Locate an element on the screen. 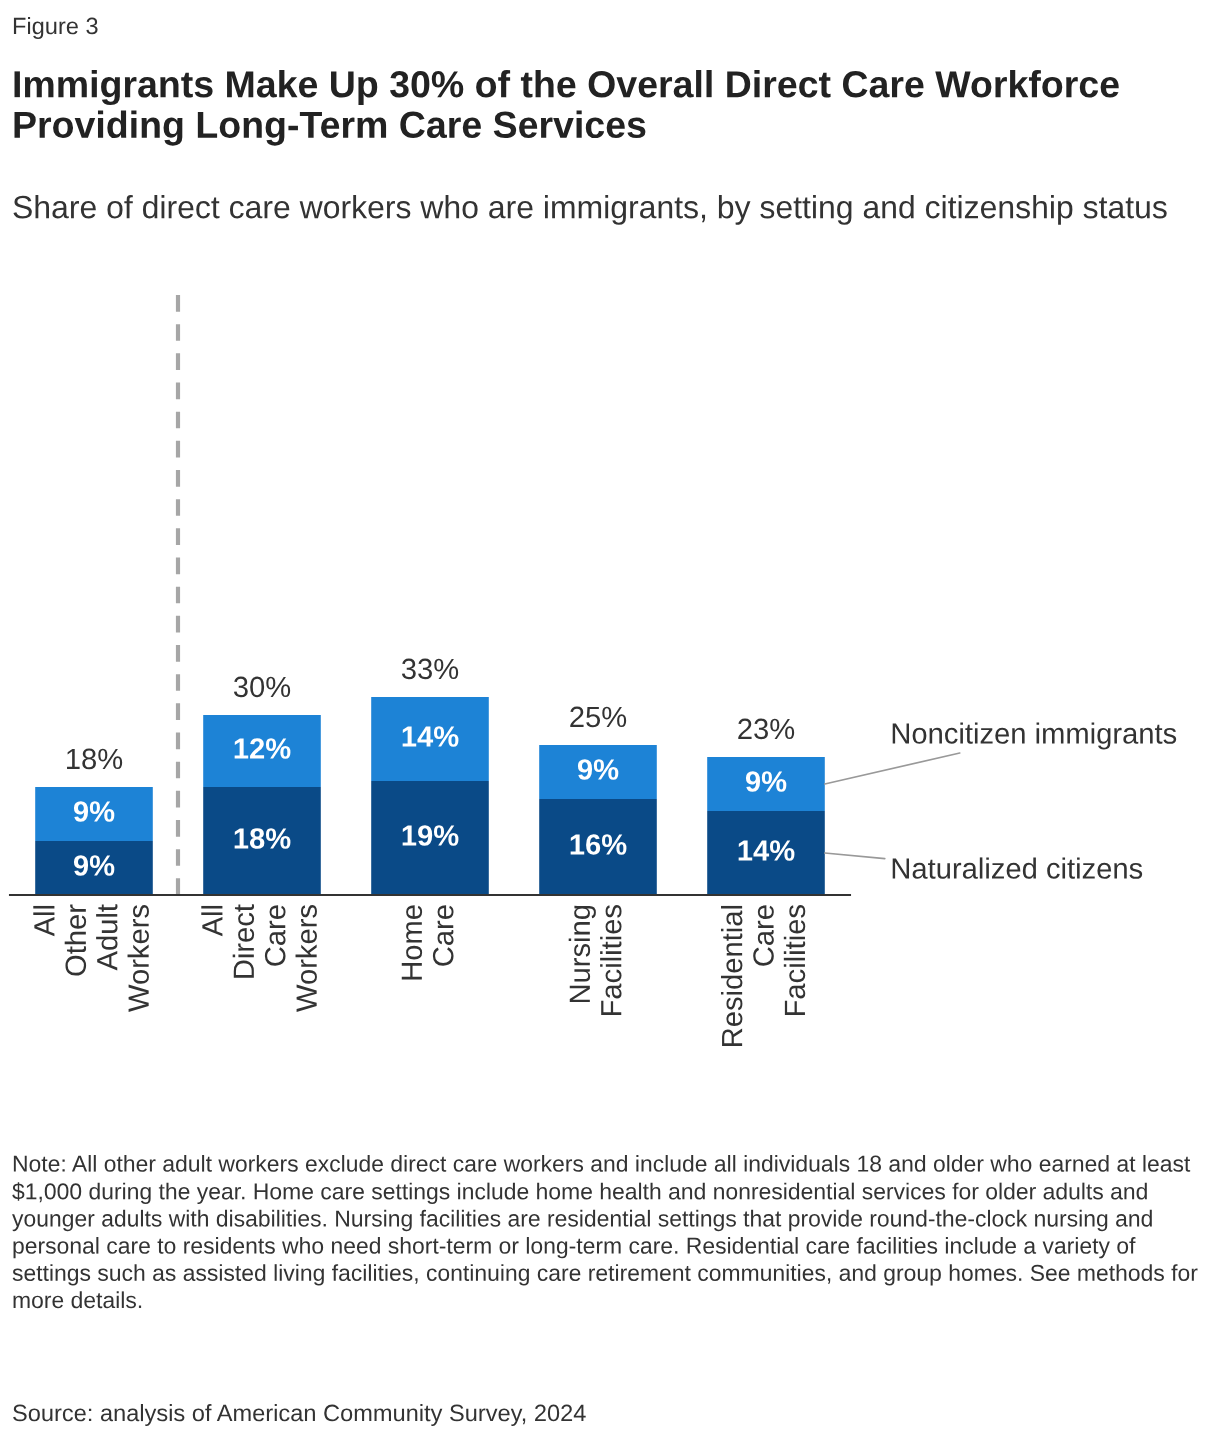  chart-subtitle: Share of direct care workers who are immigrants, by setting and citizenship status is located at coordinates (590, 210).